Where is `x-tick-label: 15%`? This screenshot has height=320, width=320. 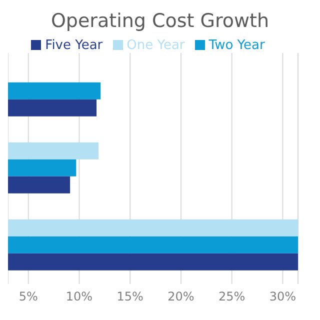
x-tick-label: 15% is located at coordinates (130, 297).